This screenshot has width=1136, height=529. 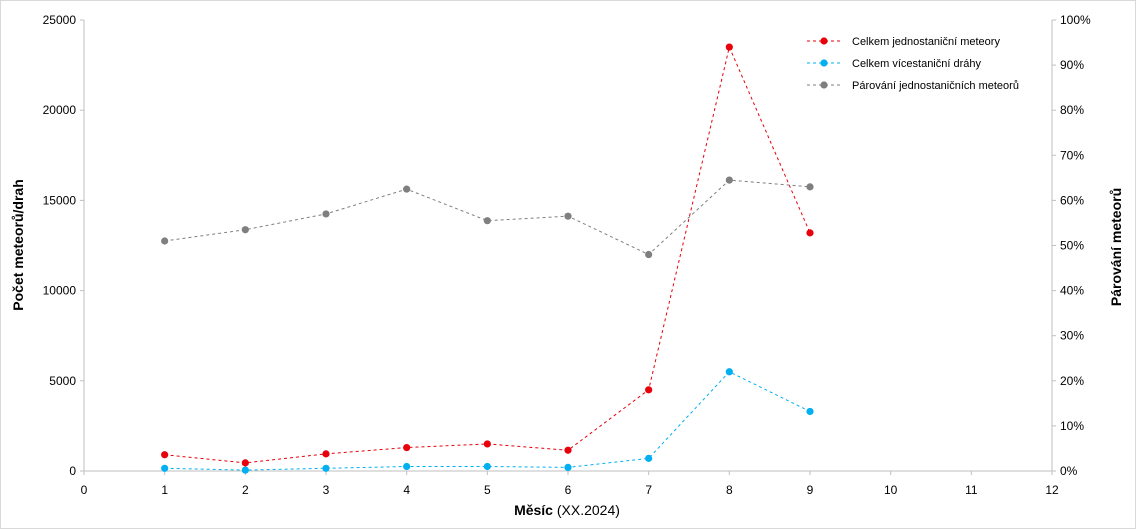 I want to click on x-tick-label: 2, so click(x=245, y=490).